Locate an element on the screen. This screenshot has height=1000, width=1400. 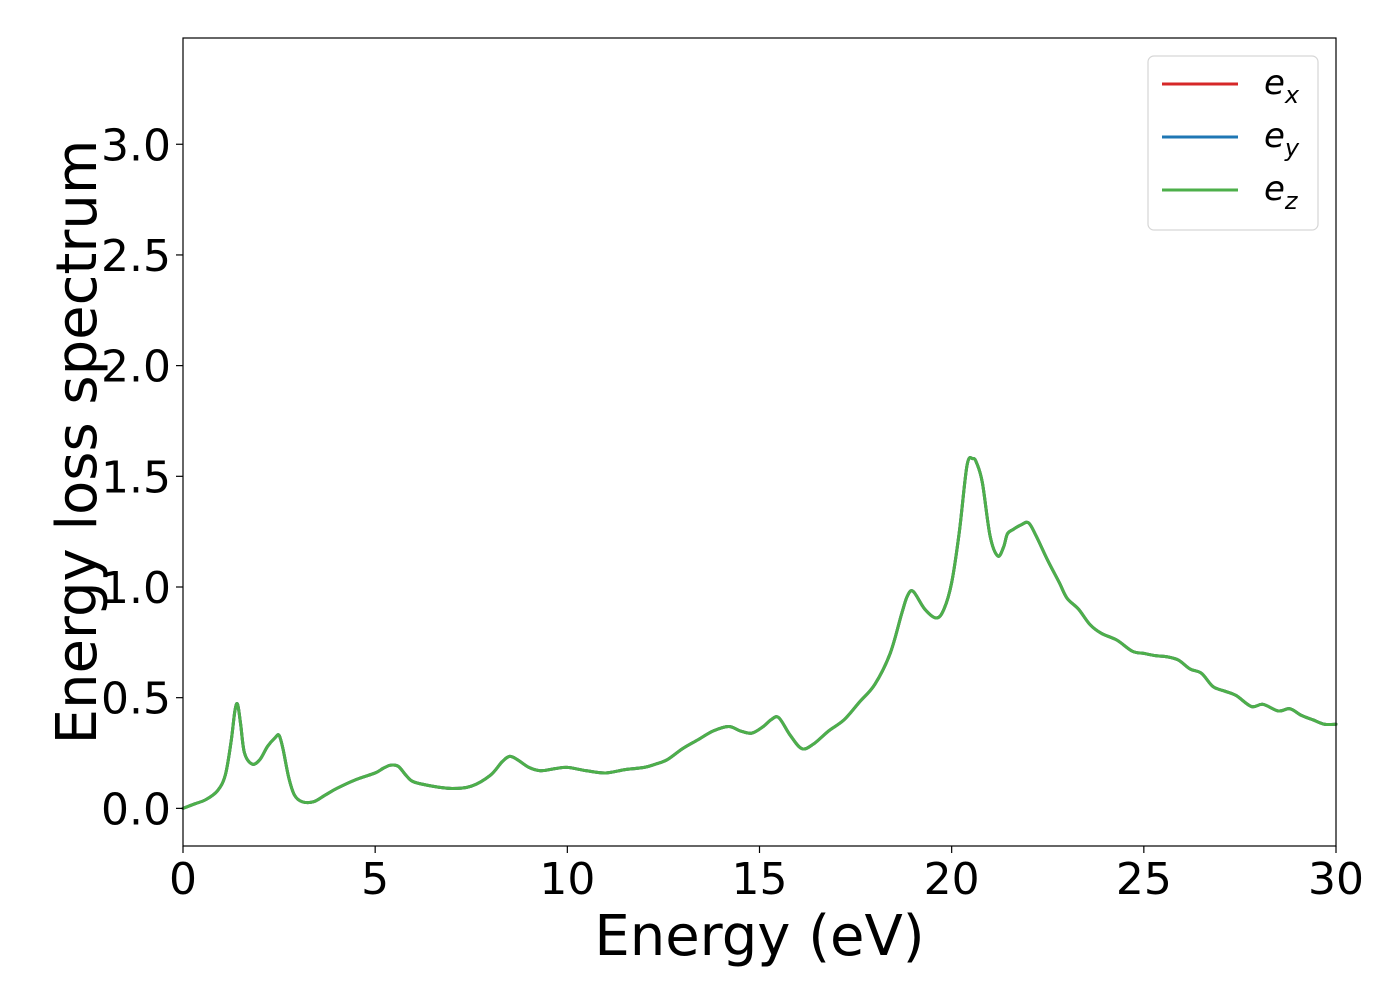
x-axis-title: Energy (eV) is located at coordinates (759, 936).